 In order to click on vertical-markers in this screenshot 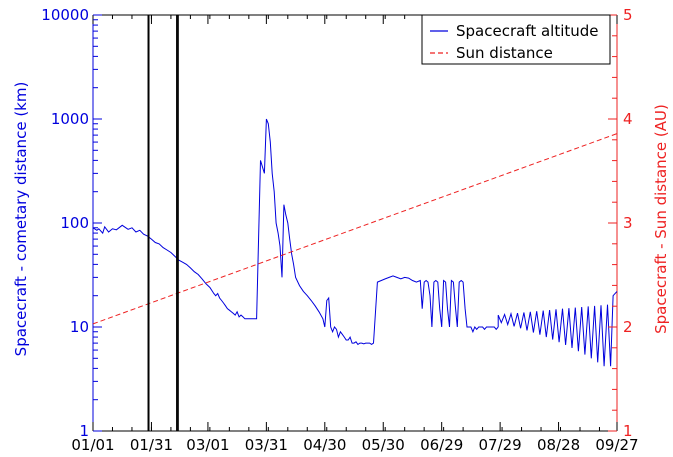, I will do `click(163, 223)`.